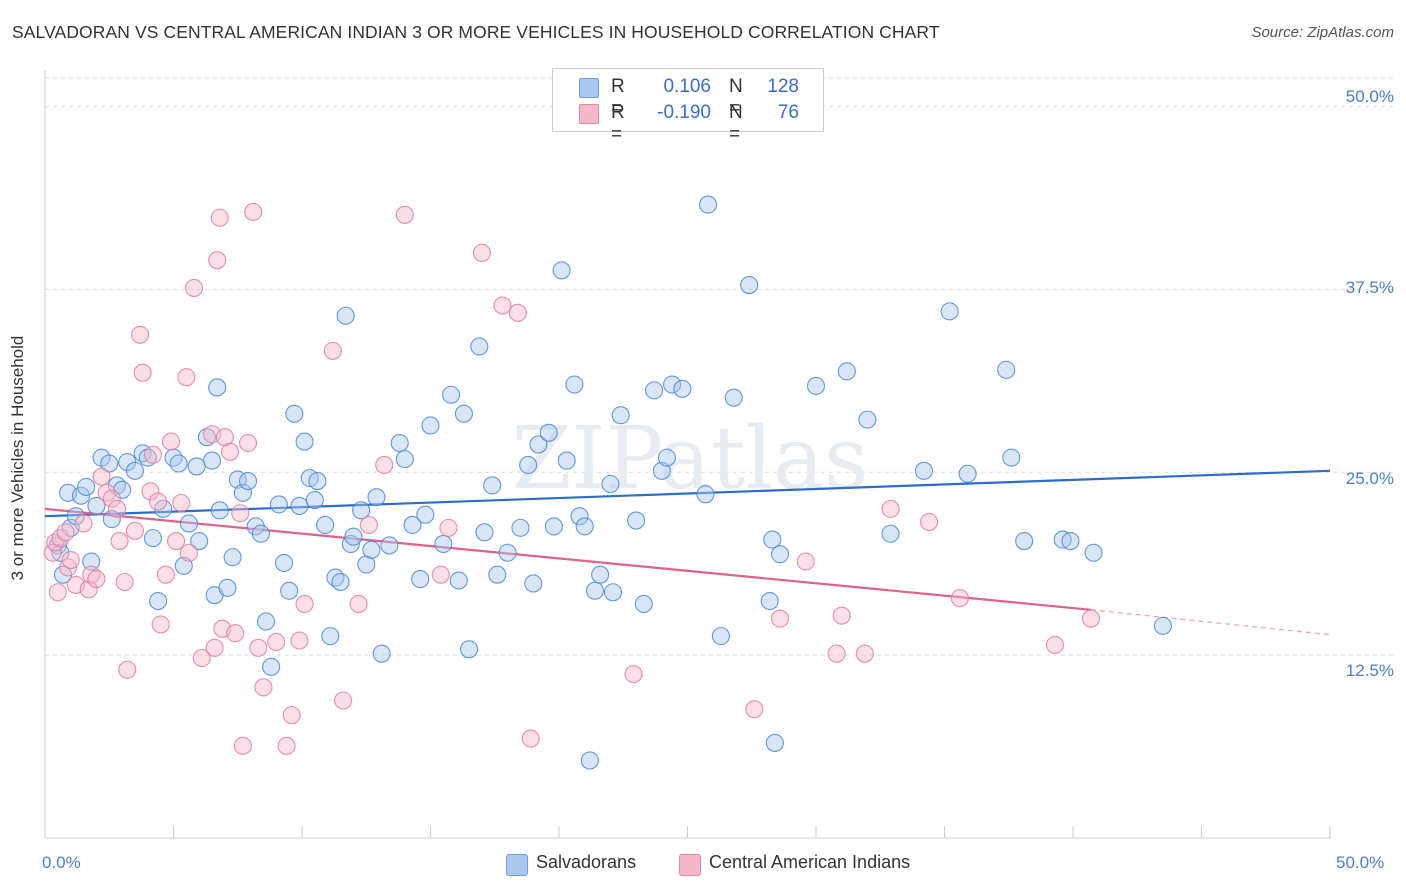 This screenshot has height=892, width=1406. Describe the element at coordinates (1322, 32) in the screenshot. I see `chart-source: Source: ZipAtlas.com` at that location.